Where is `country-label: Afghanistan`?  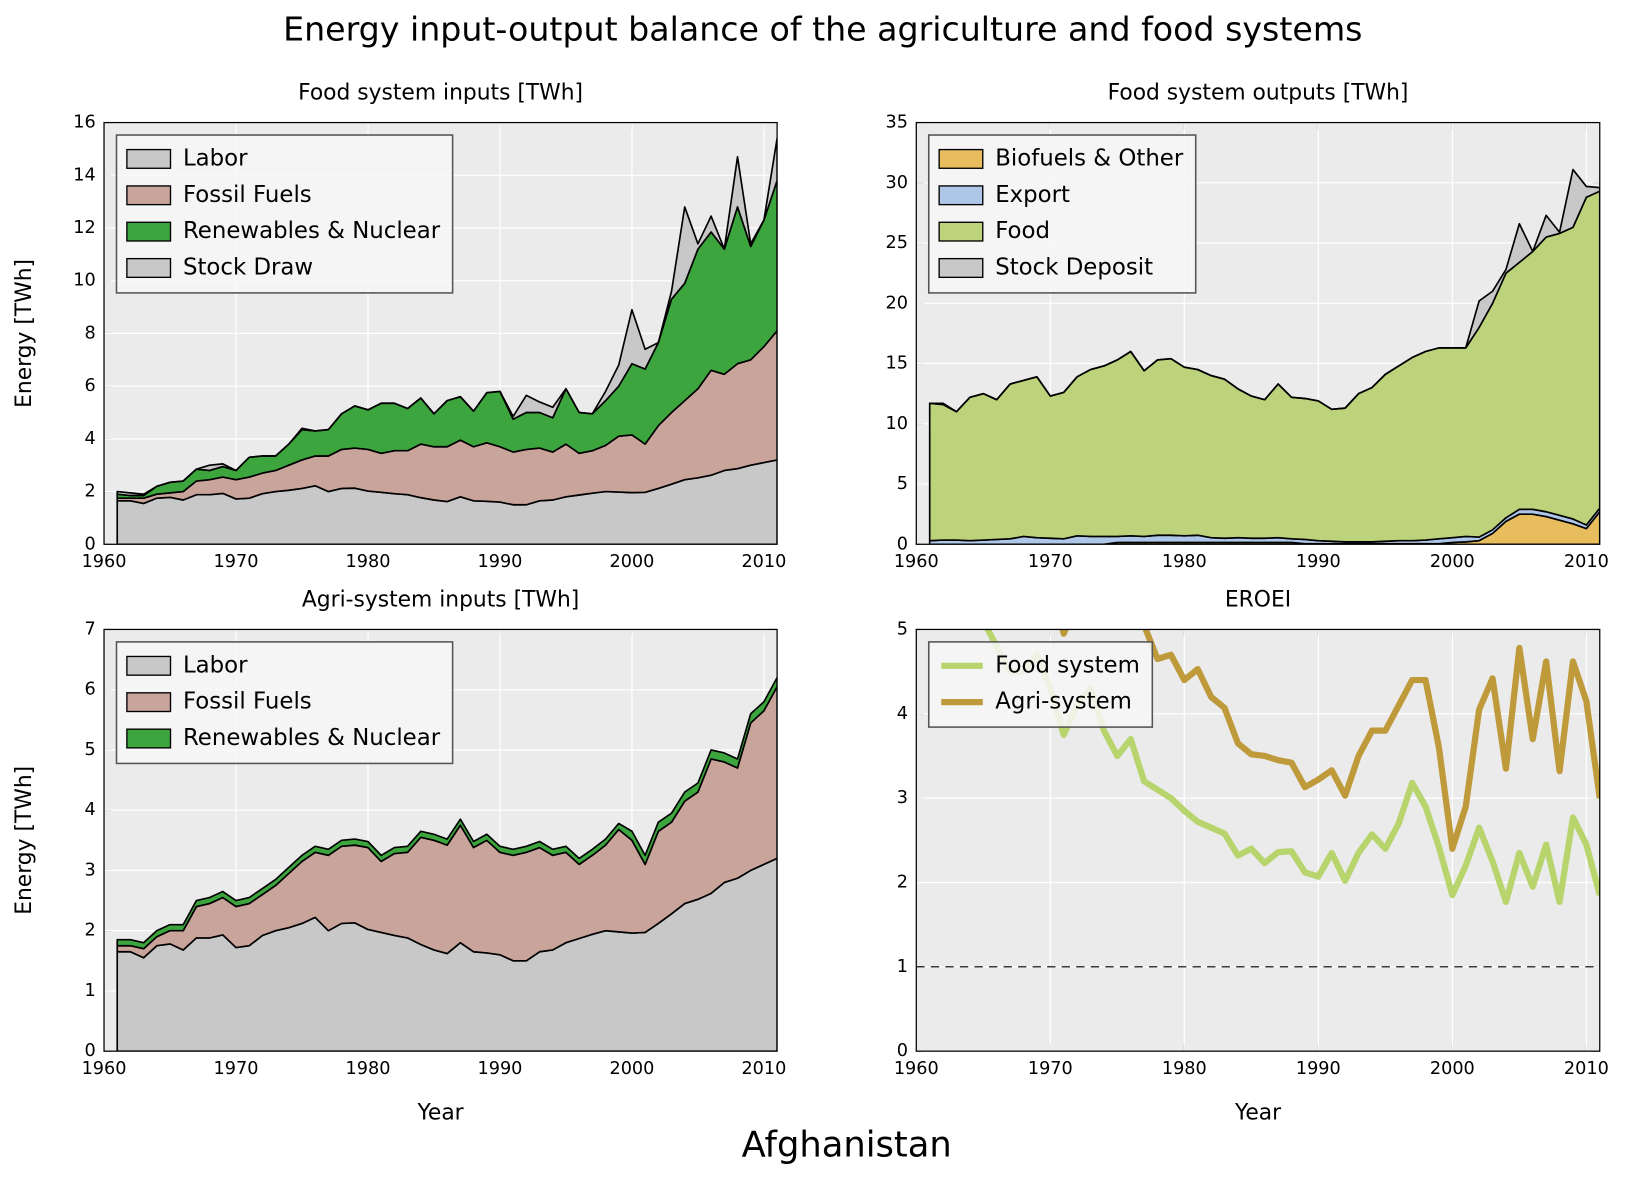 country-label: Afghanistan is located at coordinates (847, 1145).